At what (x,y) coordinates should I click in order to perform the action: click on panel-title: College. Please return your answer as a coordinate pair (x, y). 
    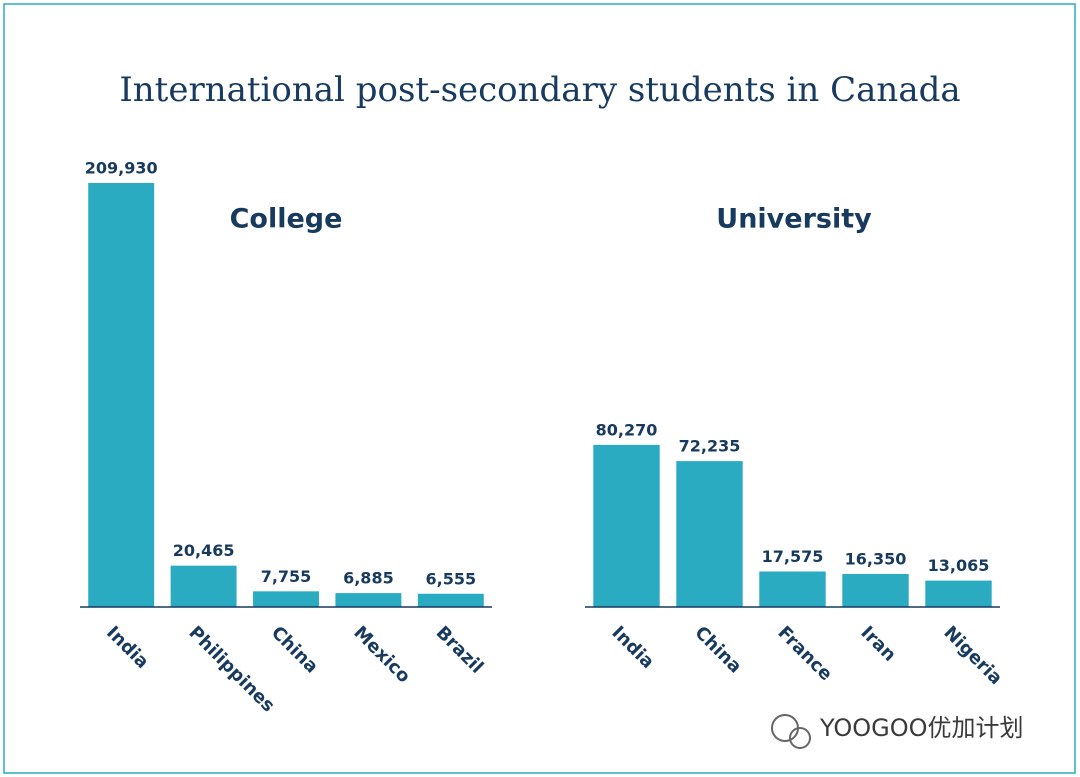
    Looking at the image, I should click on (286, 219).